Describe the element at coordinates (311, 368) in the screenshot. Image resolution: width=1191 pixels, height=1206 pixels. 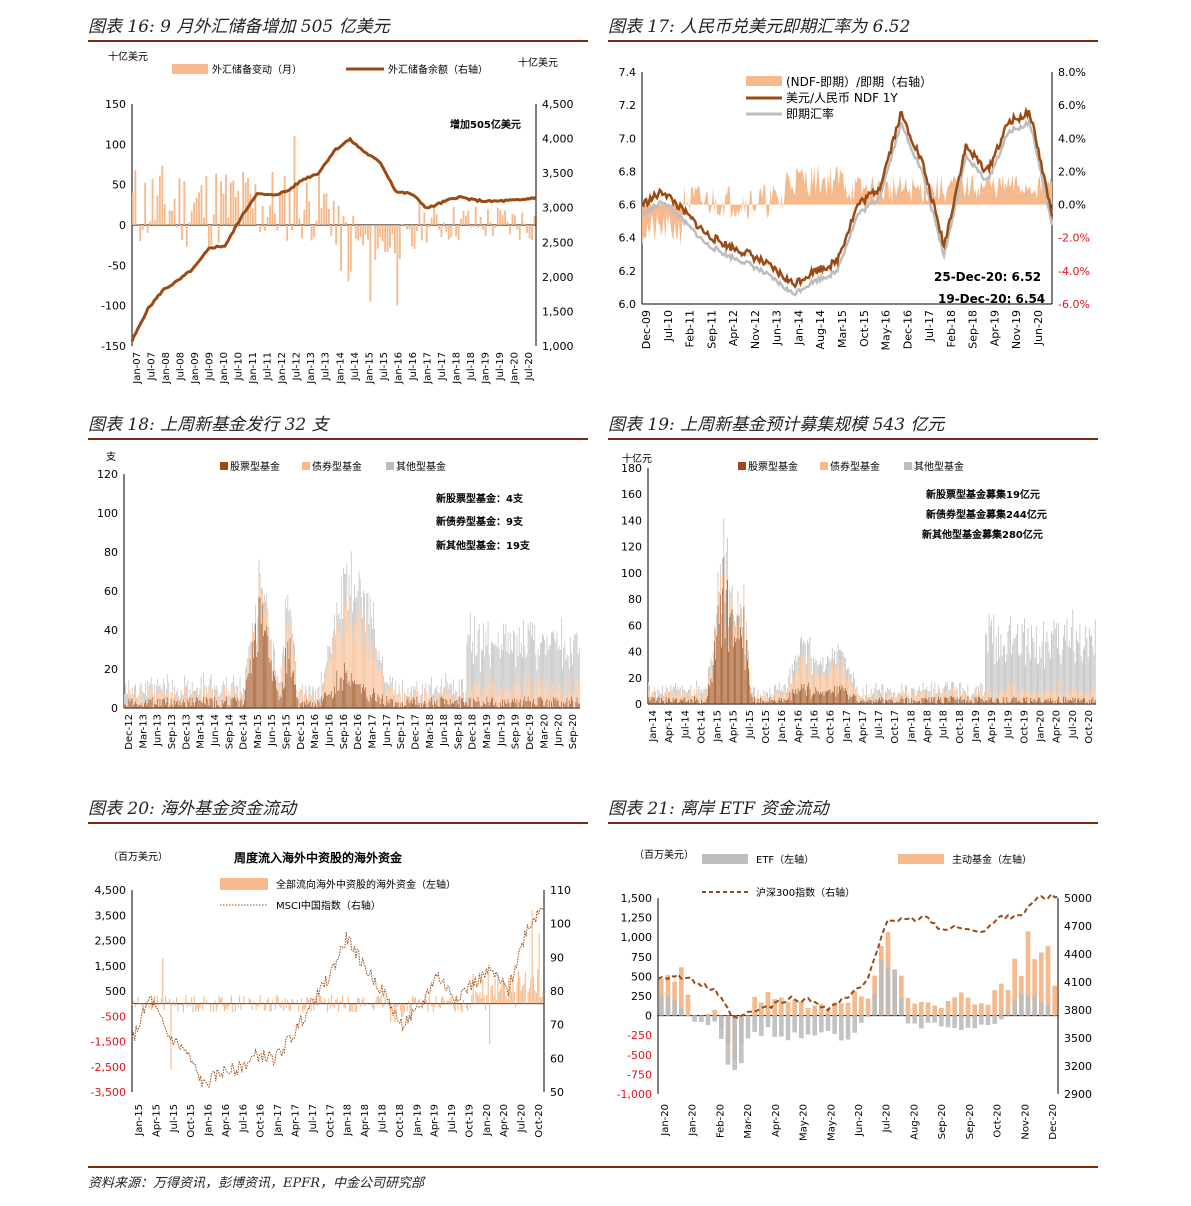
I see `c16-xtick-12: Jan-13` at that location.